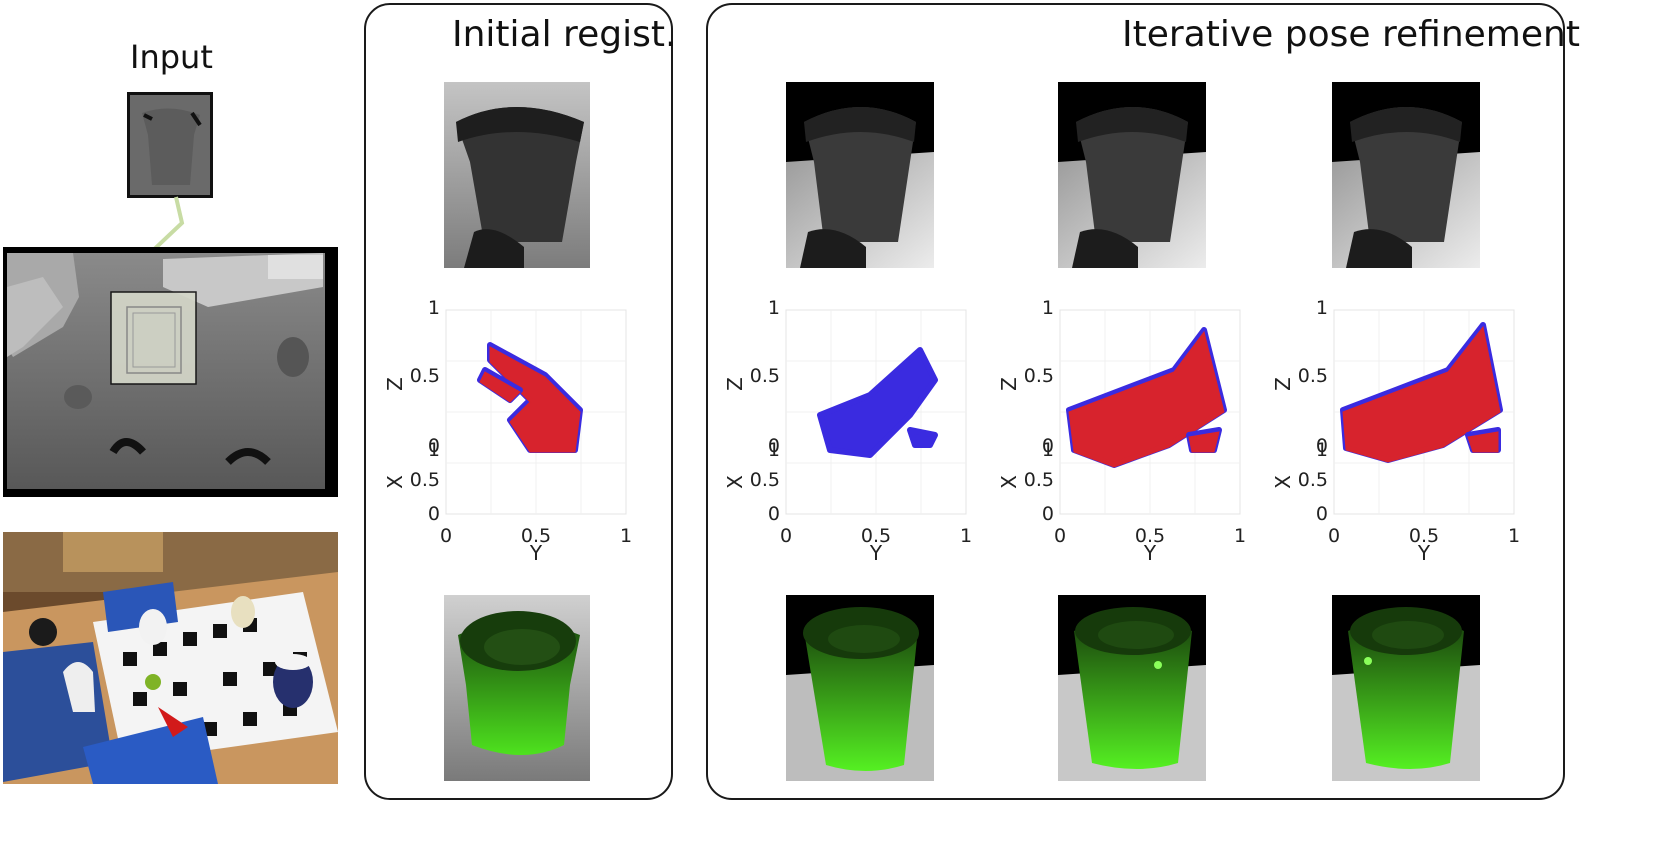  I want to click on pointcloud-plot-iter3: 0 0.5 1 1 0.5 0 1 0.5 0 Y Z X, so click(1398, 431).